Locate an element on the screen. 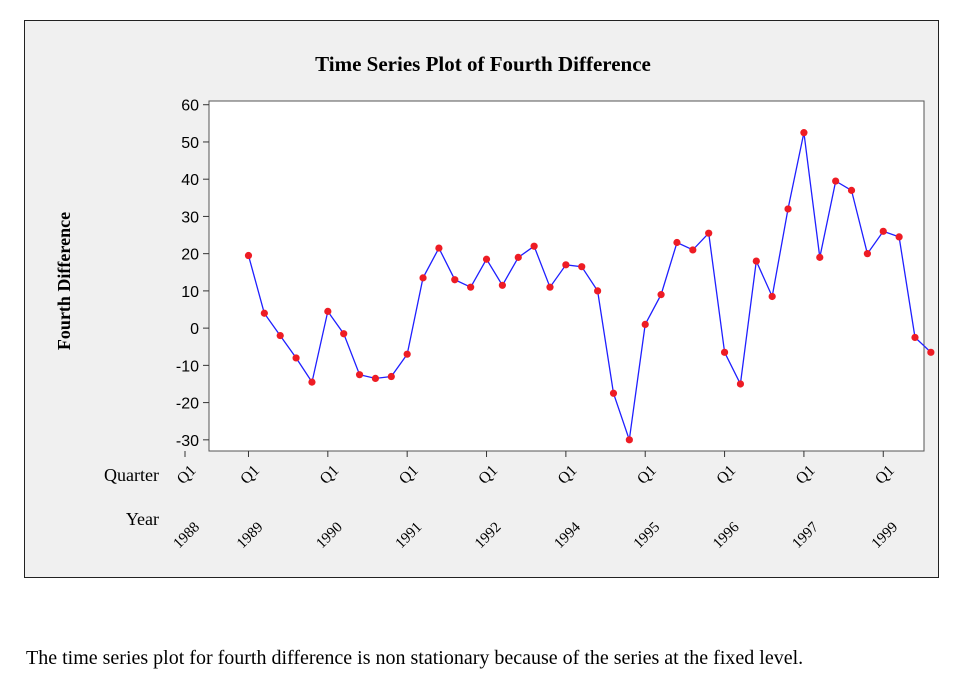 The height and width of the screenshot is (684, 963). y-tick-label: 0 is located at coordinates (194, 329).